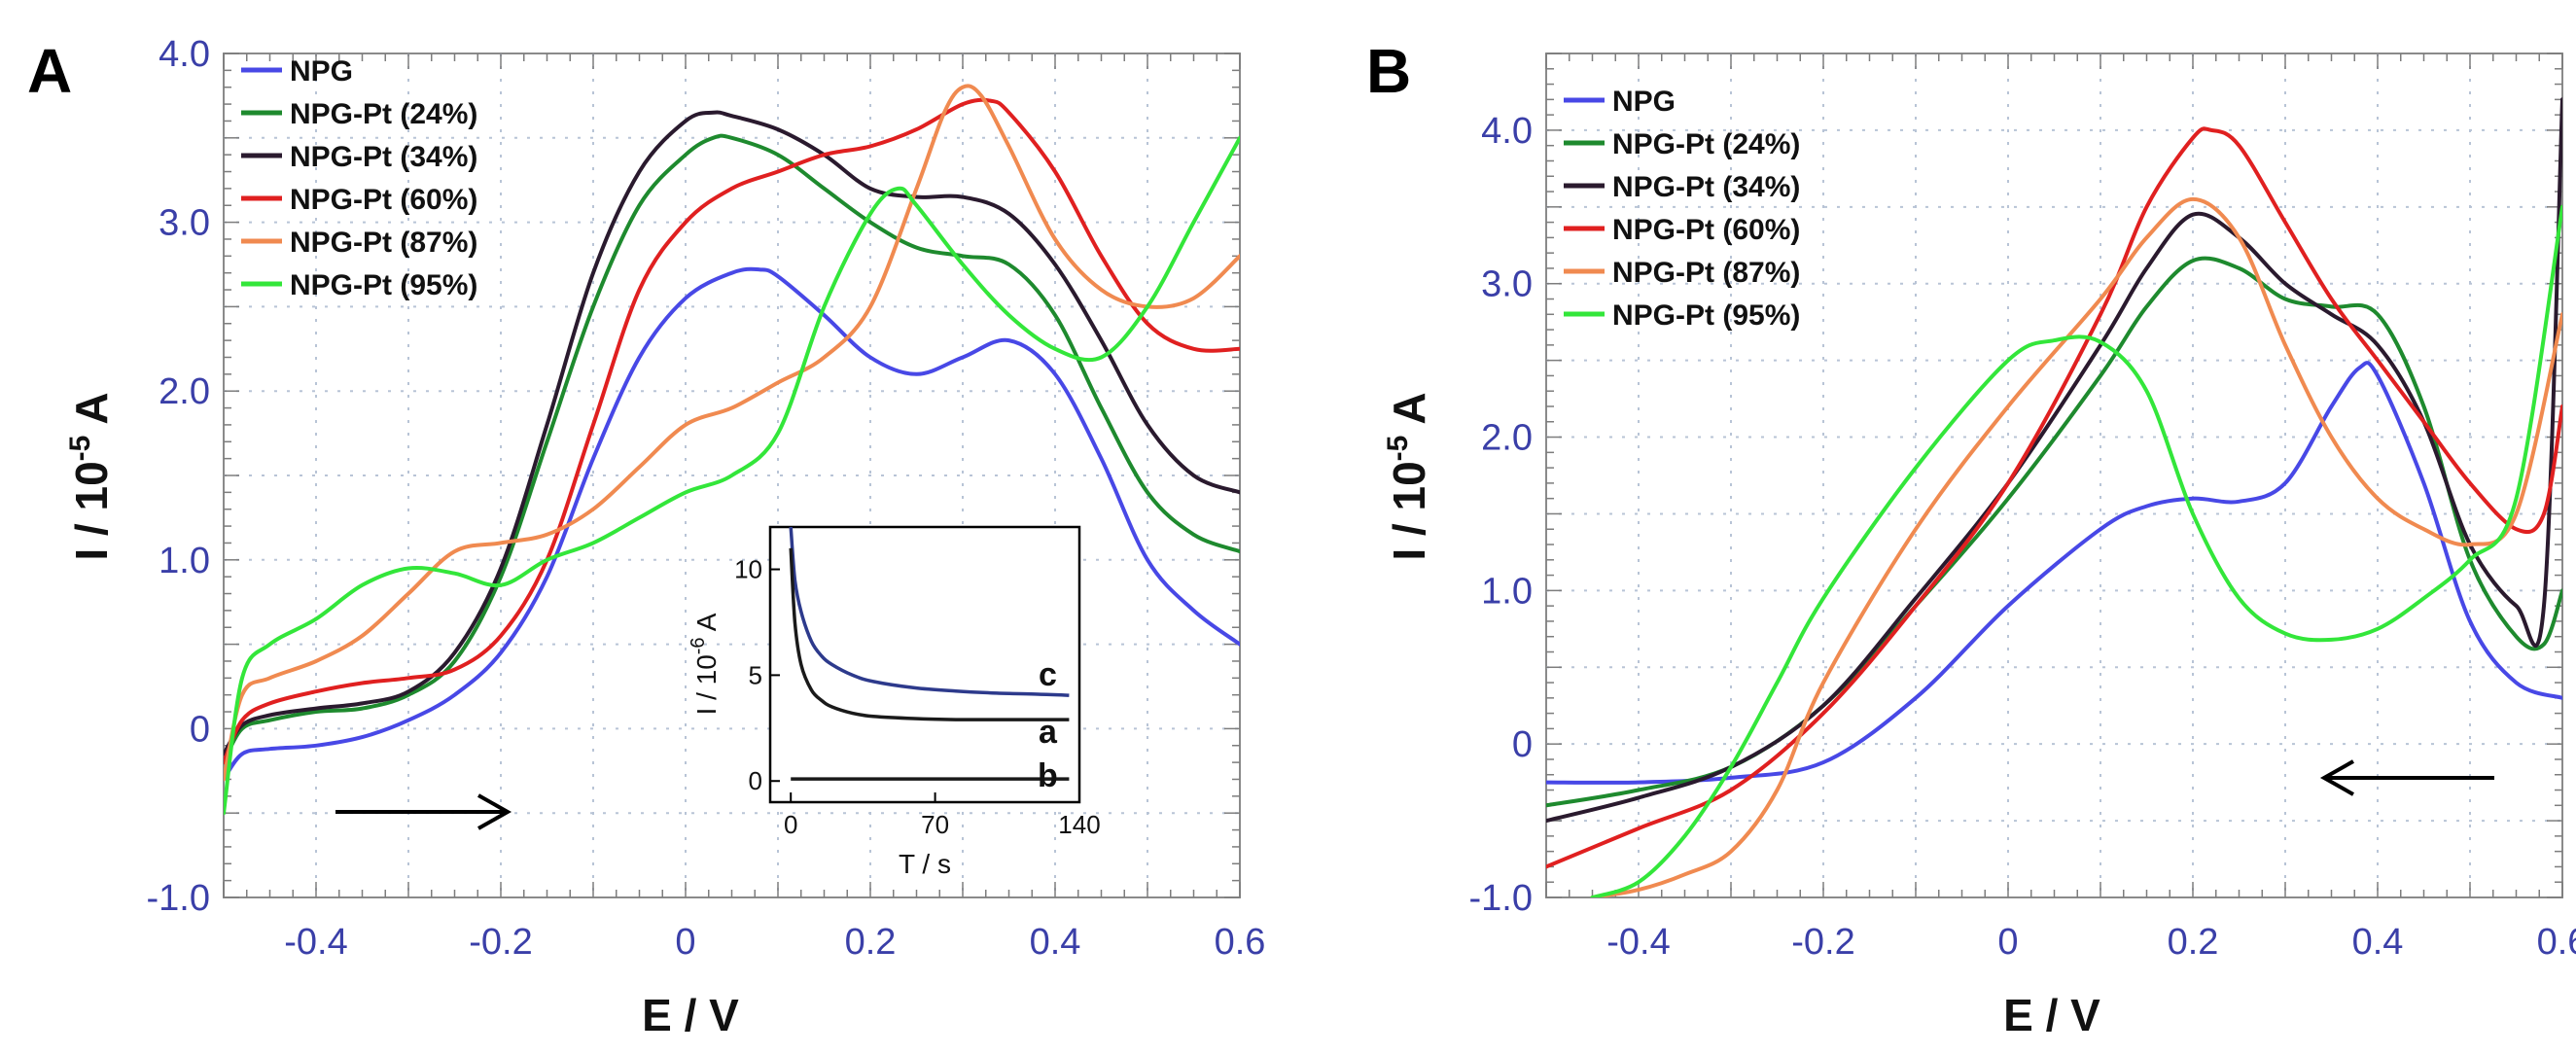 This screenshot has height=1054, width=2576. What do you see at coordinates (2407, 778) in the screenshot?
I see `scan-direction-arrow-left` at bounding box center [2407, 778].